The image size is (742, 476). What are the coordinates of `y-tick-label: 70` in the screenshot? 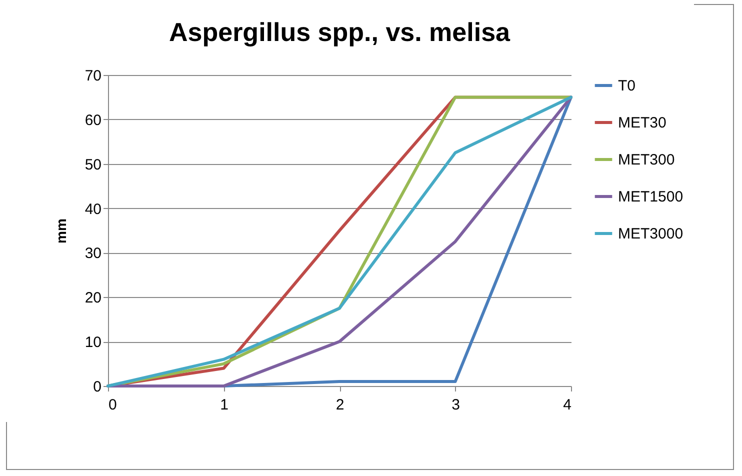 It's located at (93, 76).